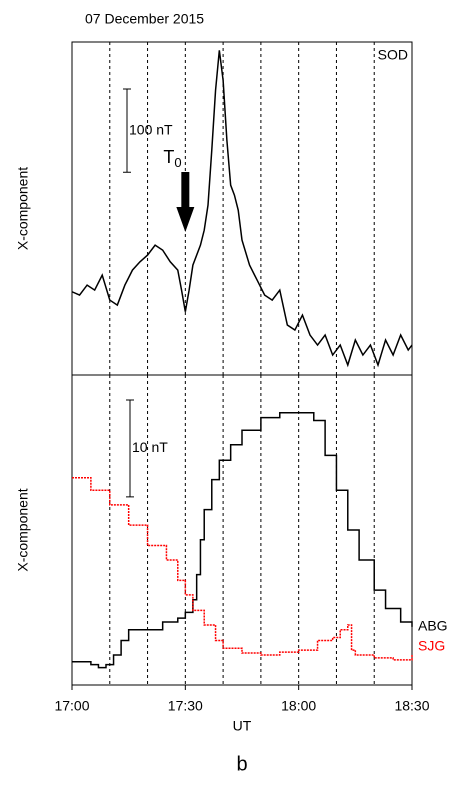 The width and height of the screenshot is (457, 792). What do you see at coordinates (144, 19) in the screenshot?
I see `chart-title: 07 December 2015` at bounding box center [144, 19].